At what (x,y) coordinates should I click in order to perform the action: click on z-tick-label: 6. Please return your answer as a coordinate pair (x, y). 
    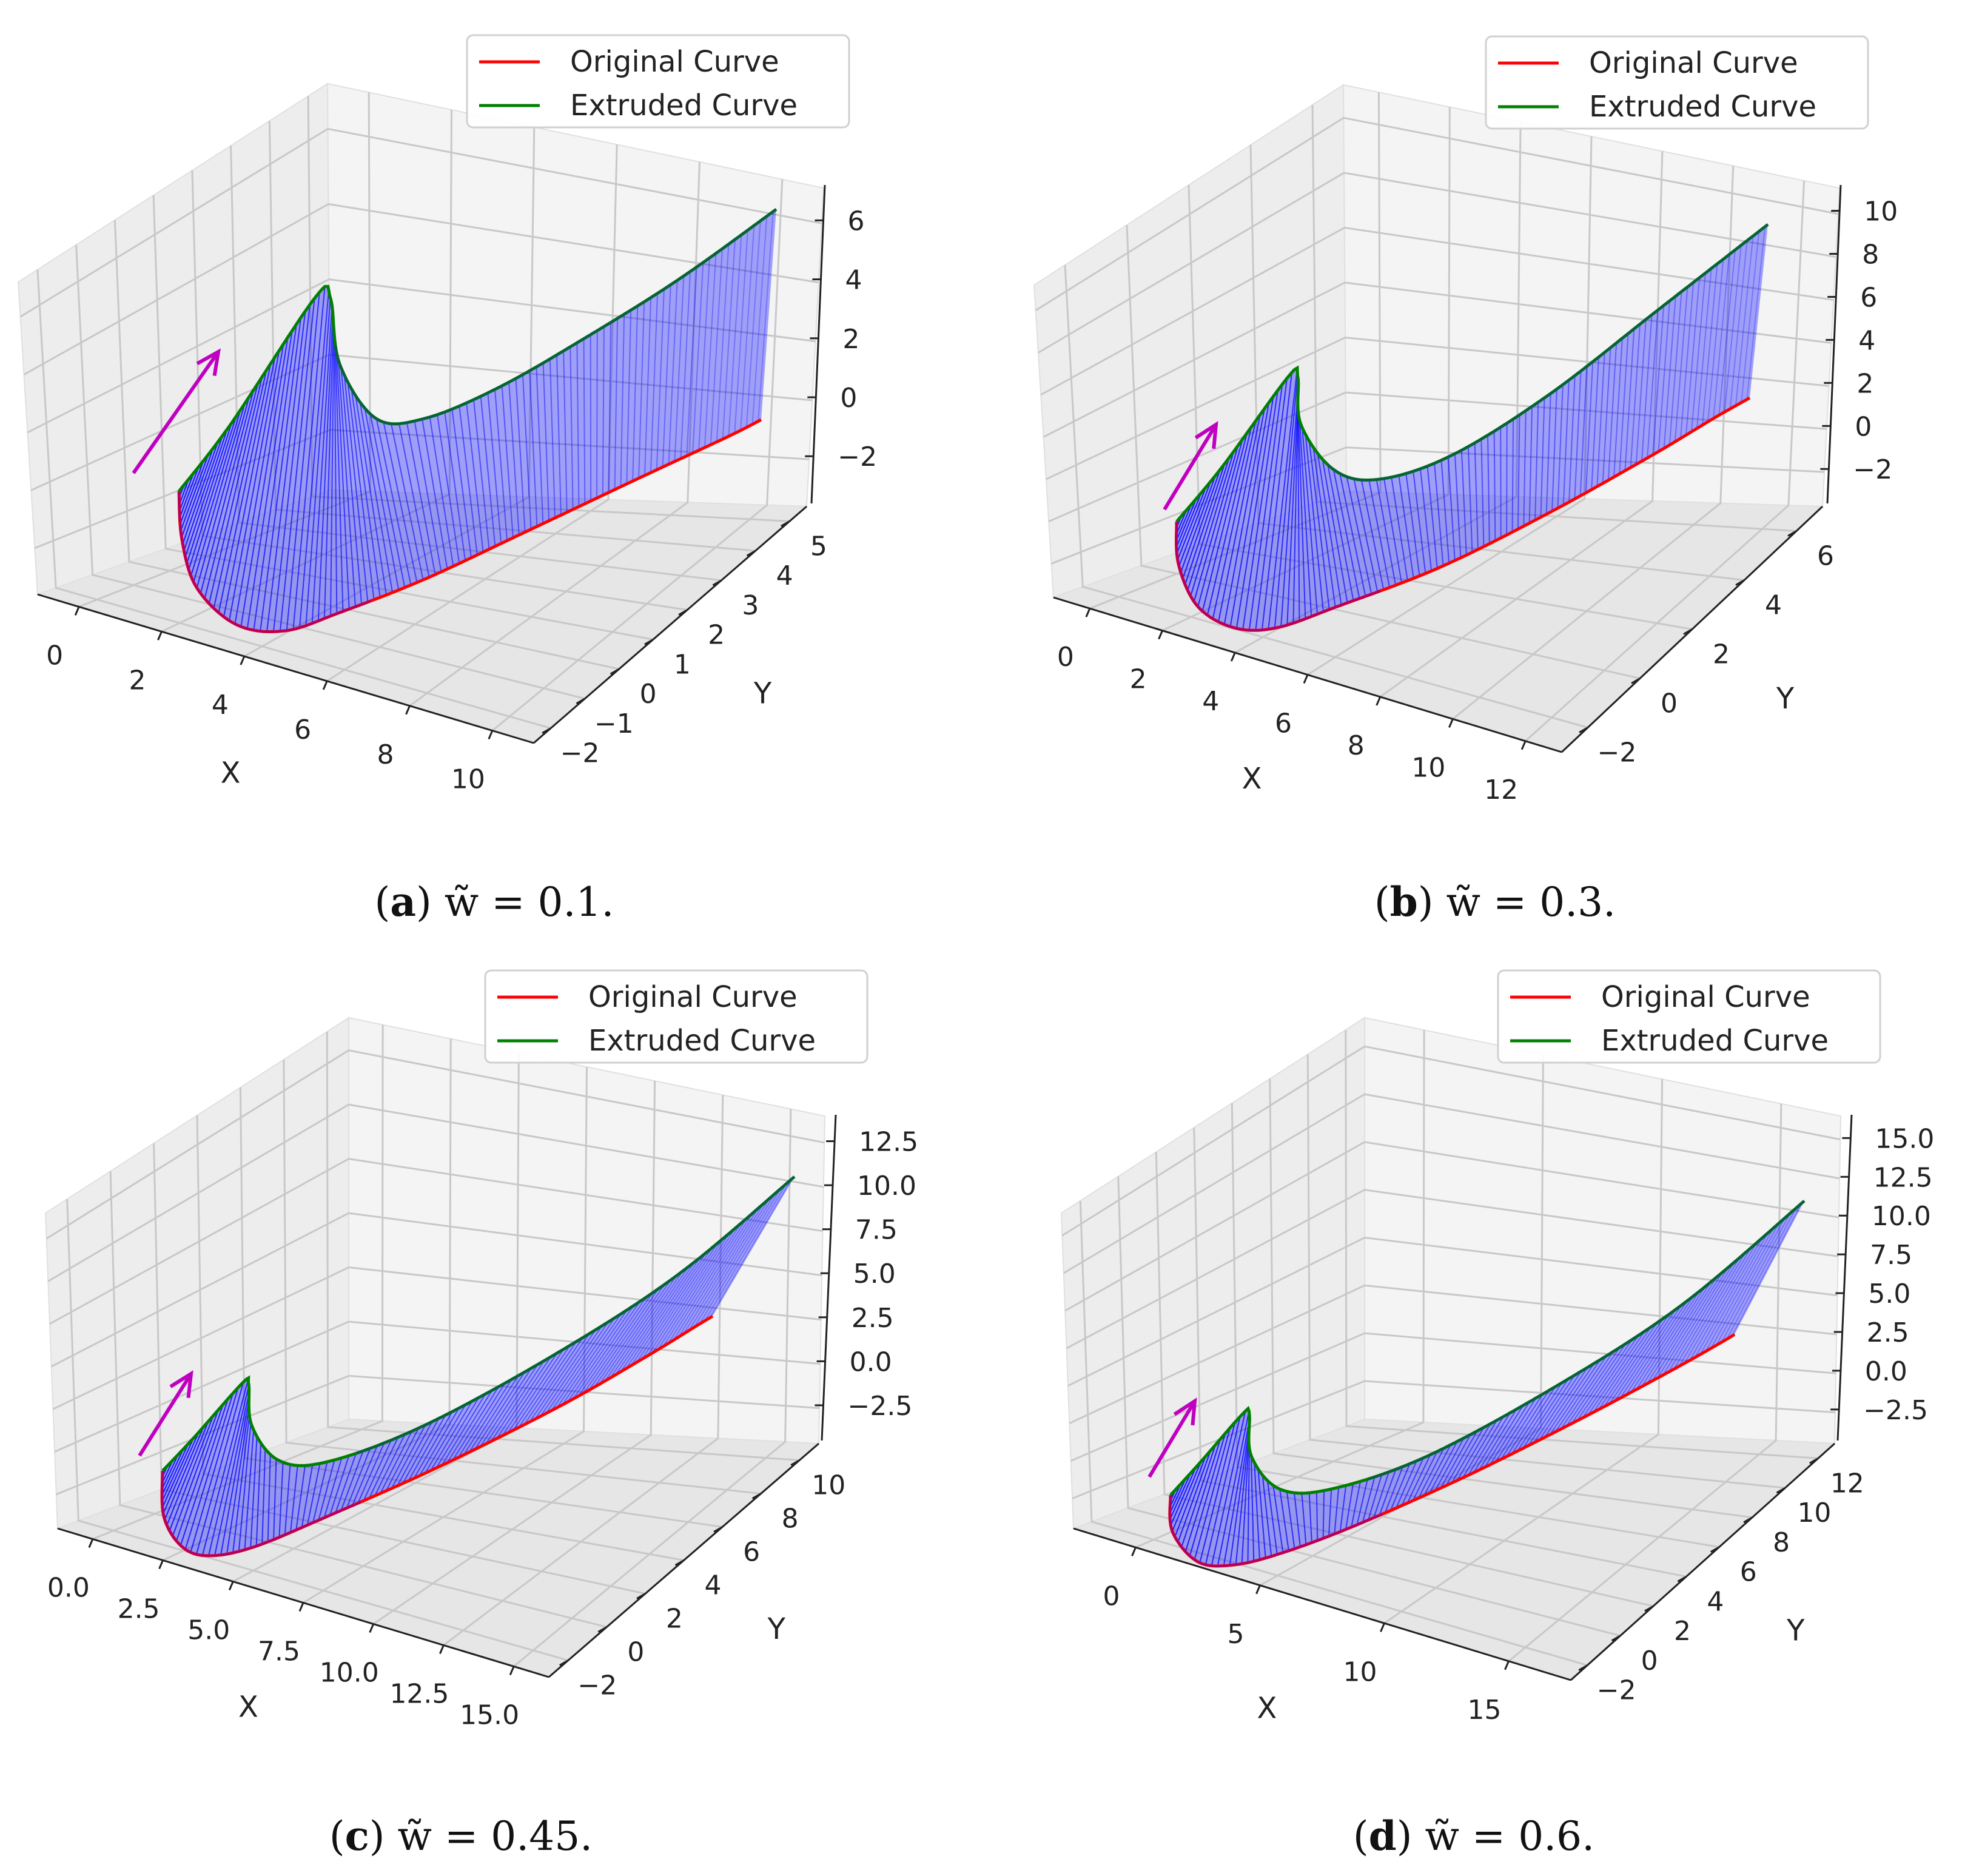
    Looking at the image, I should click on (856, 221).